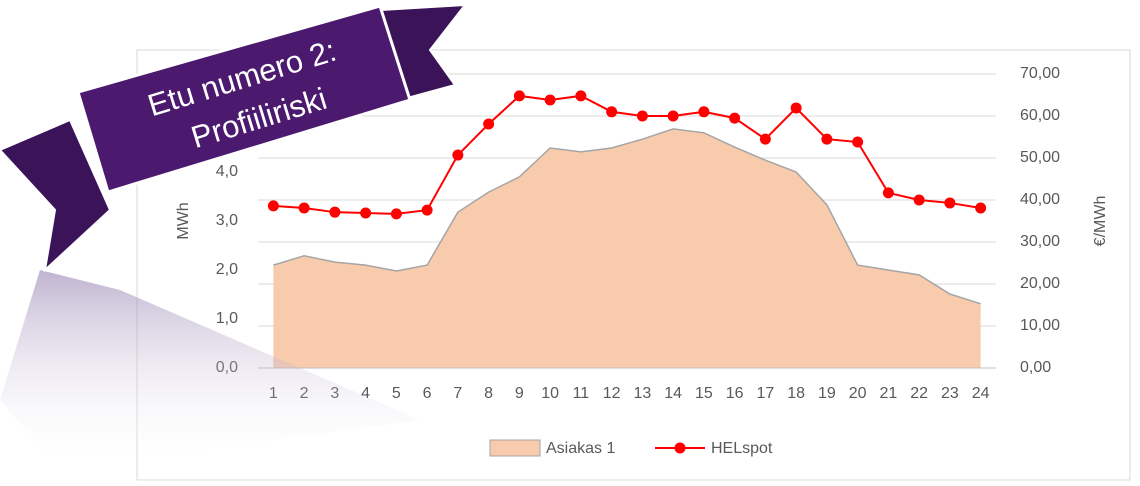 Image resolution: width=1140 pixels, height=486 pixels. I want to click on x-tick-label: 19, so click(827, 393).